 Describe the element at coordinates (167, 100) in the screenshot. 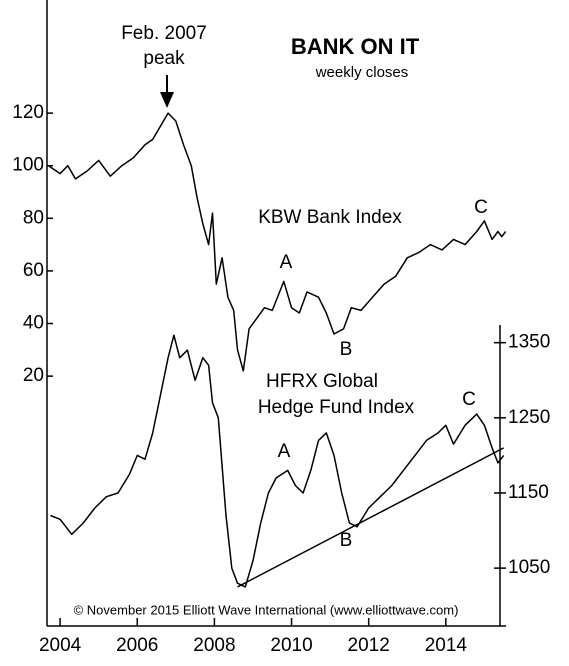

I see `arrow-head` at that location.